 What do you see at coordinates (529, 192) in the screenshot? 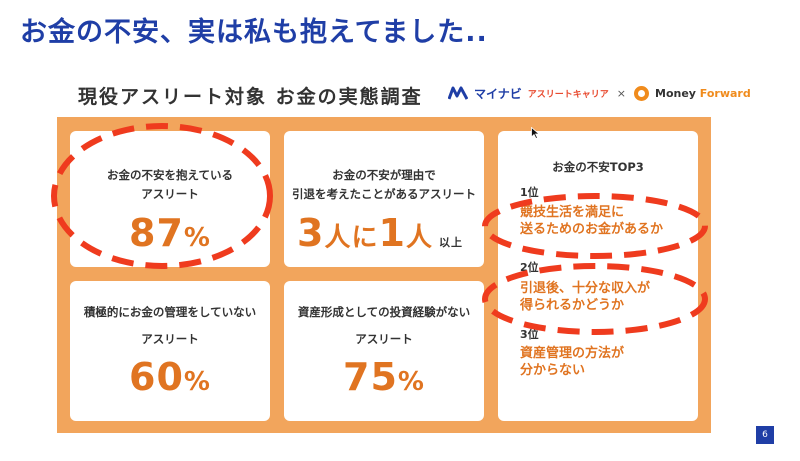
I see `top3-rank-1: 1位` at bounding box center [529, 192].